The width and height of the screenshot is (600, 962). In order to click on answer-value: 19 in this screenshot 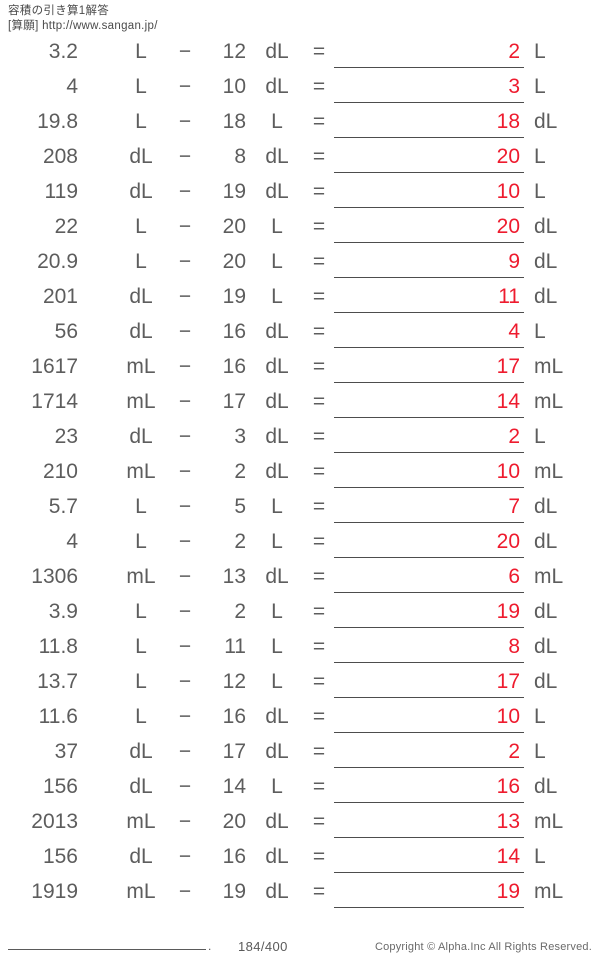, I will do `click(508, 611)`.